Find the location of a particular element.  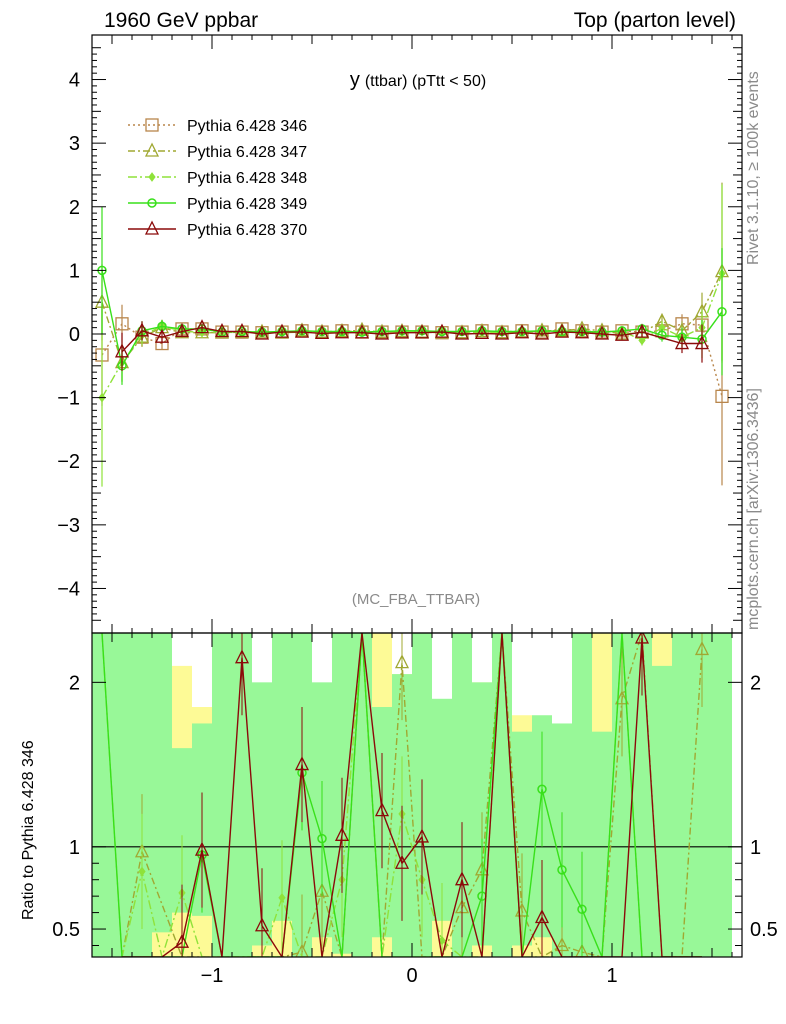

main-y-tick-label: −3 is located at coordinates (68, 526).